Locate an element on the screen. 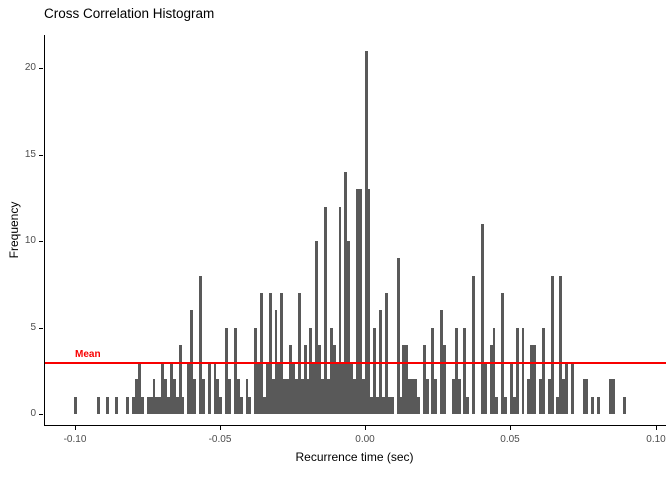 This screenshot has width=672, height=480. y-tick-label: 5 is located at coordinates (33, 327).